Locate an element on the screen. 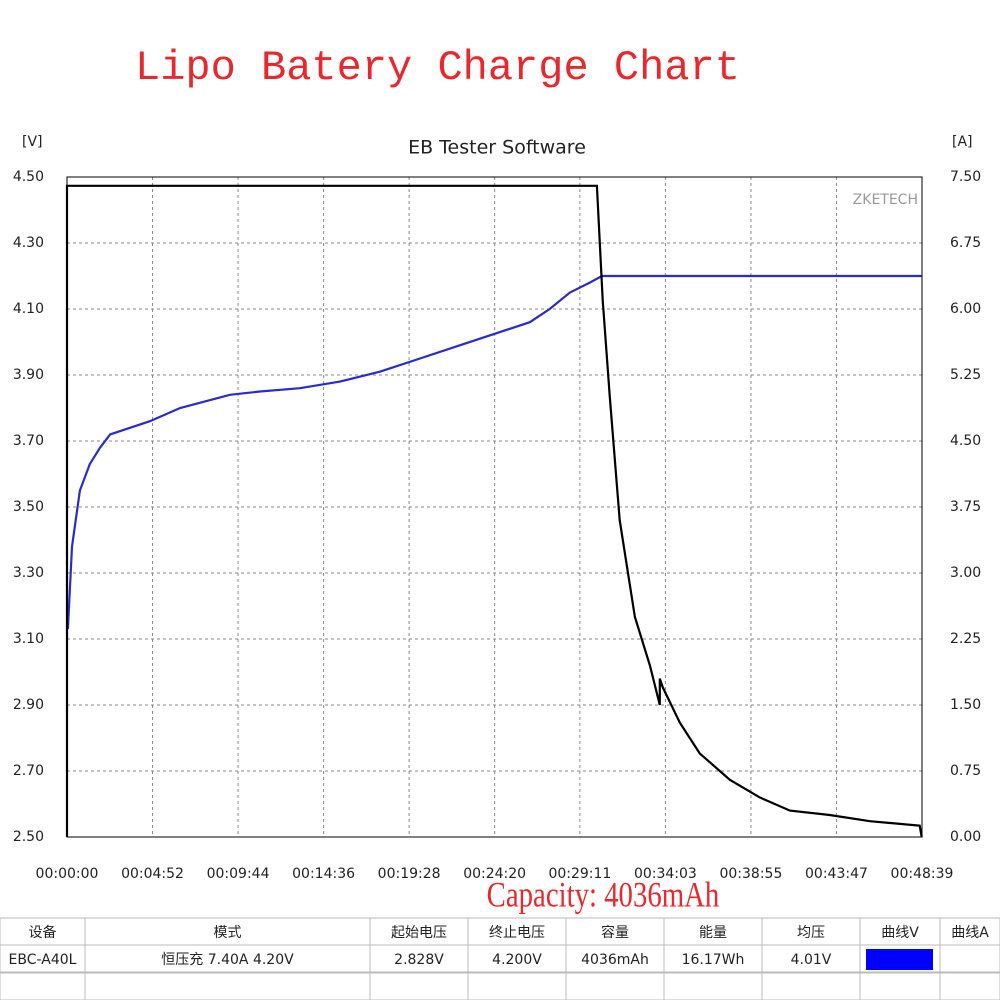 This screenshot has width=1000, height=1000. x-tick-label: 00:19:28 is located at coordinates (409, 874).